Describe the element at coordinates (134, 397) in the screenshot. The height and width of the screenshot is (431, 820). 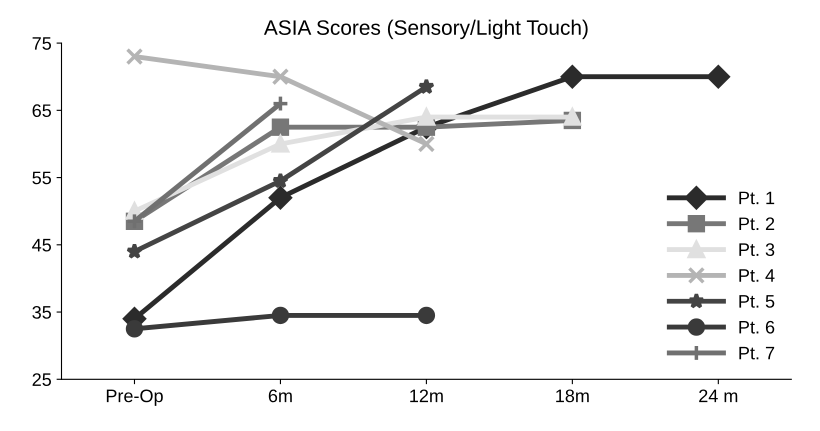
I see `x-tick-label: Pre-Op` at that location.